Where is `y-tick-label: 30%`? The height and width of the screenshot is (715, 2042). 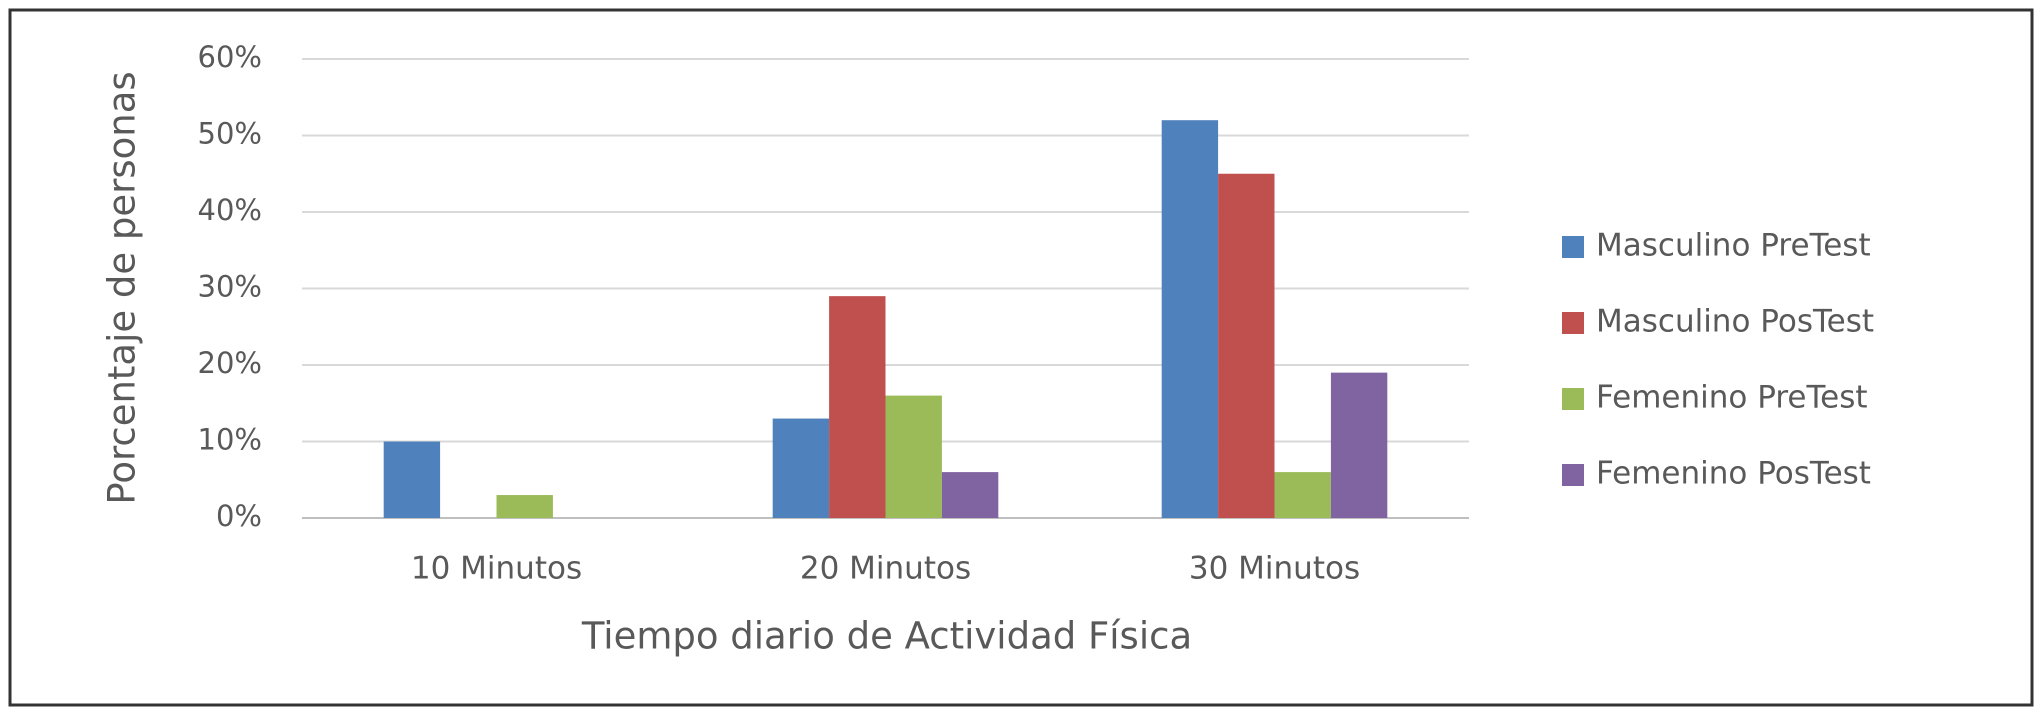 y-tick-label: 30% is located at coordinates (230, 287).